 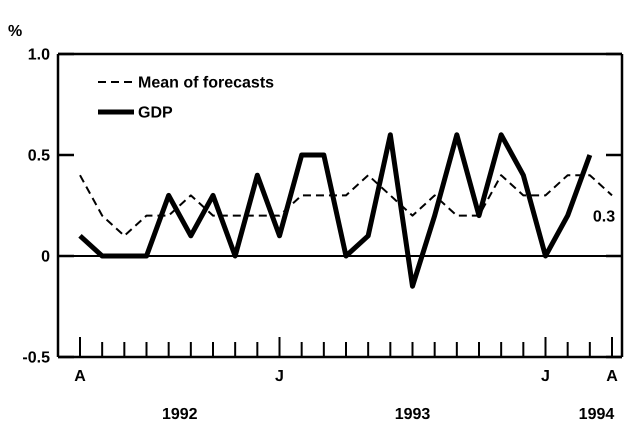 What do you see at coordinates (15, 31) in the screenshot?
I see `y-axis-title: %` at bounding box center [15, 31].